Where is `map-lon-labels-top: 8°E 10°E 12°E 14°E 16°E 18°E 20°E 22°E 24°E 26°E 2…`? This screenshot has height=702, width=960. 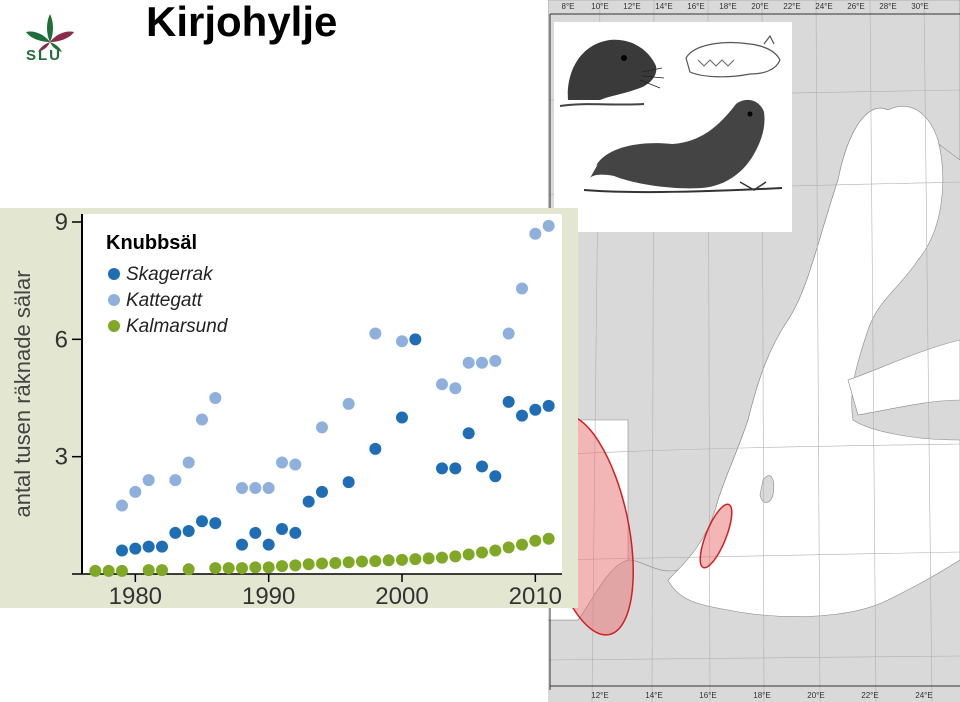 map-lon-labels-top: 8°E 10°E 12°E 14°E 16°E 18°E 20°E 22°E 24°E 26°E 2… is located at coordinates (745, 6).